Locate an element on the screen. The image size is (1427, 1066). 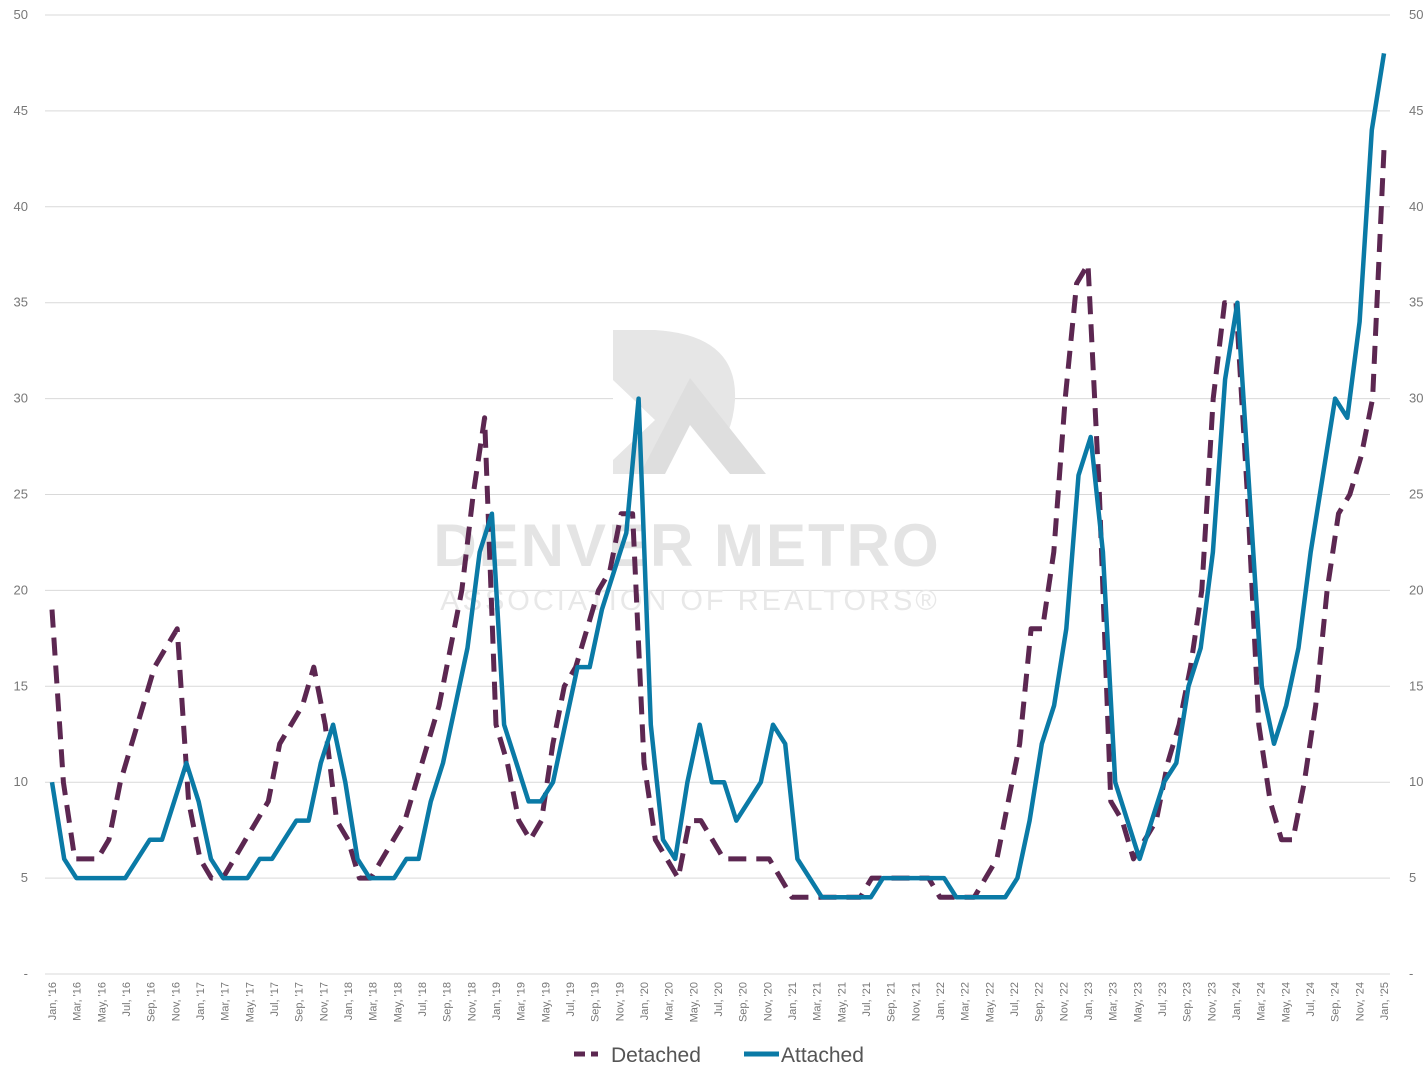
watermark: DENVER METRO ASSOCIATION OF REALTORS® is located at coordinates (686, 473).